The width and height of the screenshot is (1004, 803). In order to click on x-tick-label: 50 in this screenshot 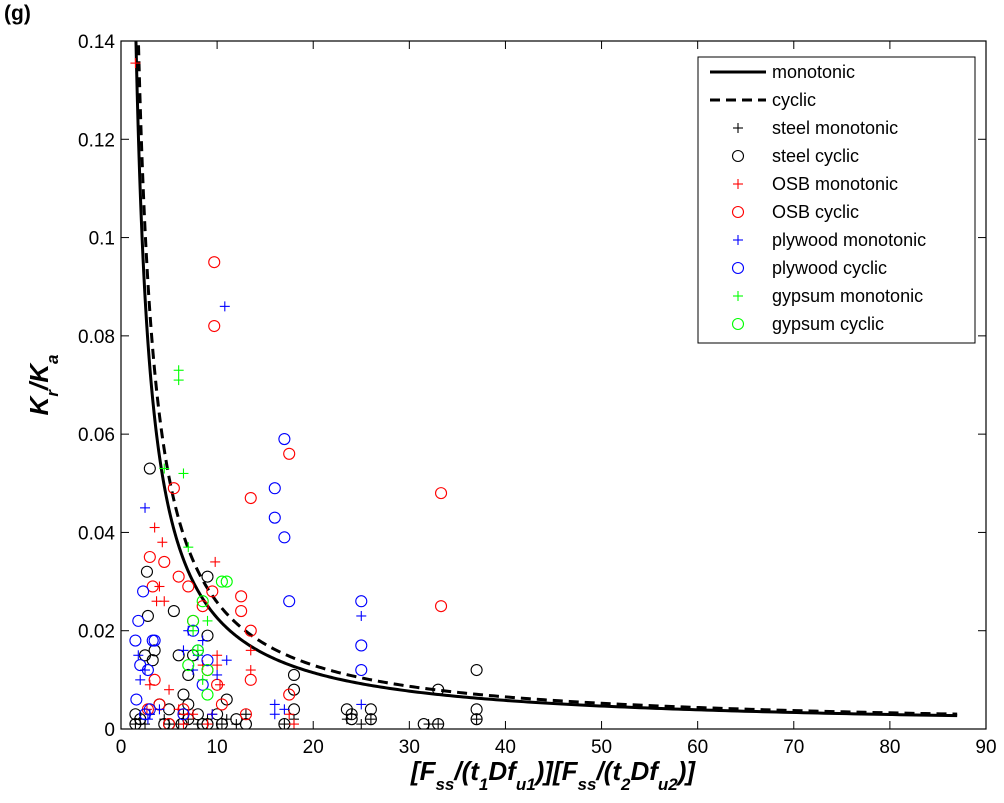, I will do `click(601, 747)`.